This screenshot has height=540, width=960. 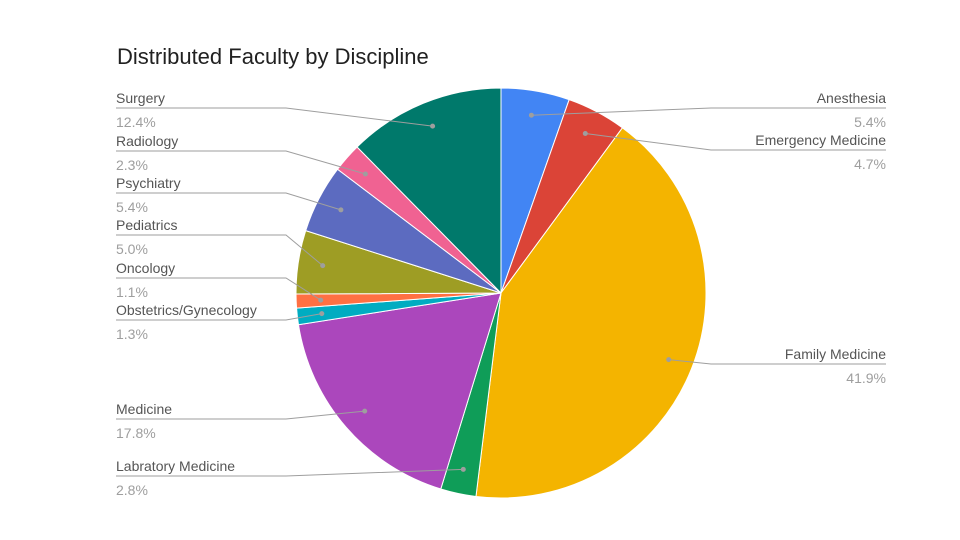 I want to click on slice-value-pediatrics: 5.0%, so click(x=132, y=249).